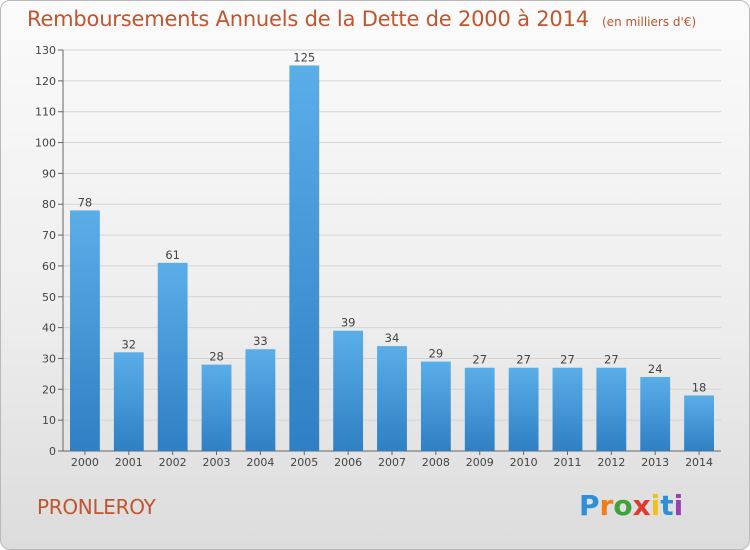 This screenshot has width=750, height=550. Describe the element at coordinates (606, 505) in the screenshot. I see `logo-letter: r` at that location.